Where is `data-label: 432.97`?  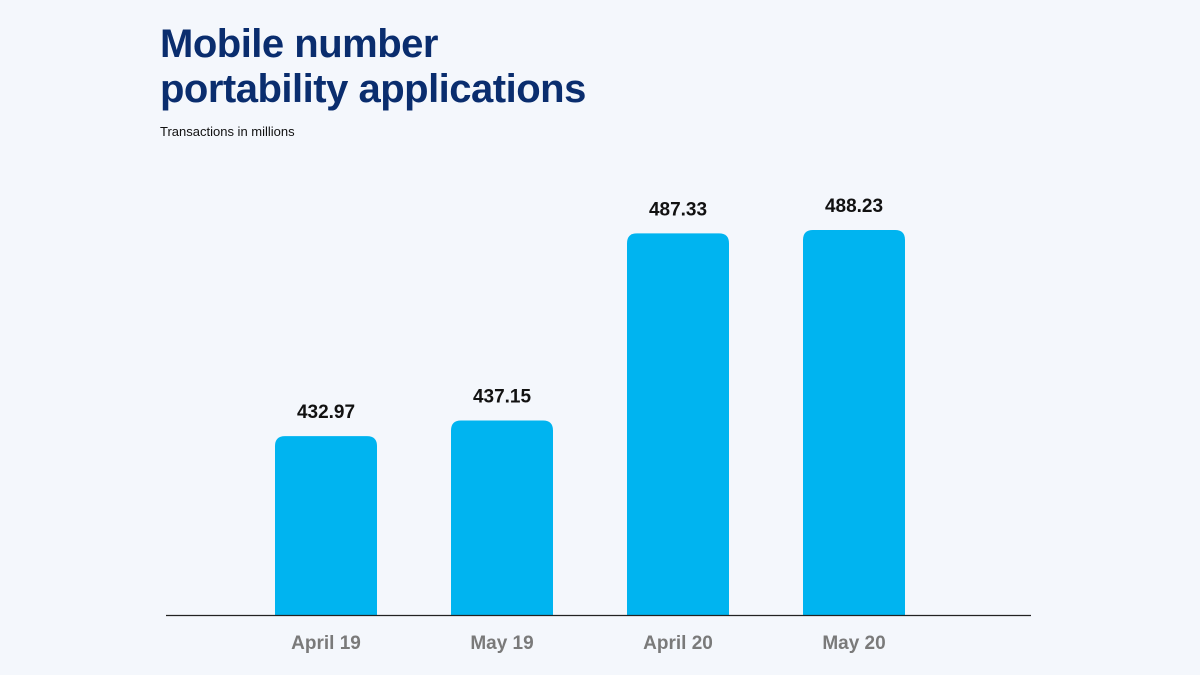
data-label: 432.97 is located at coordinates (326, 412).